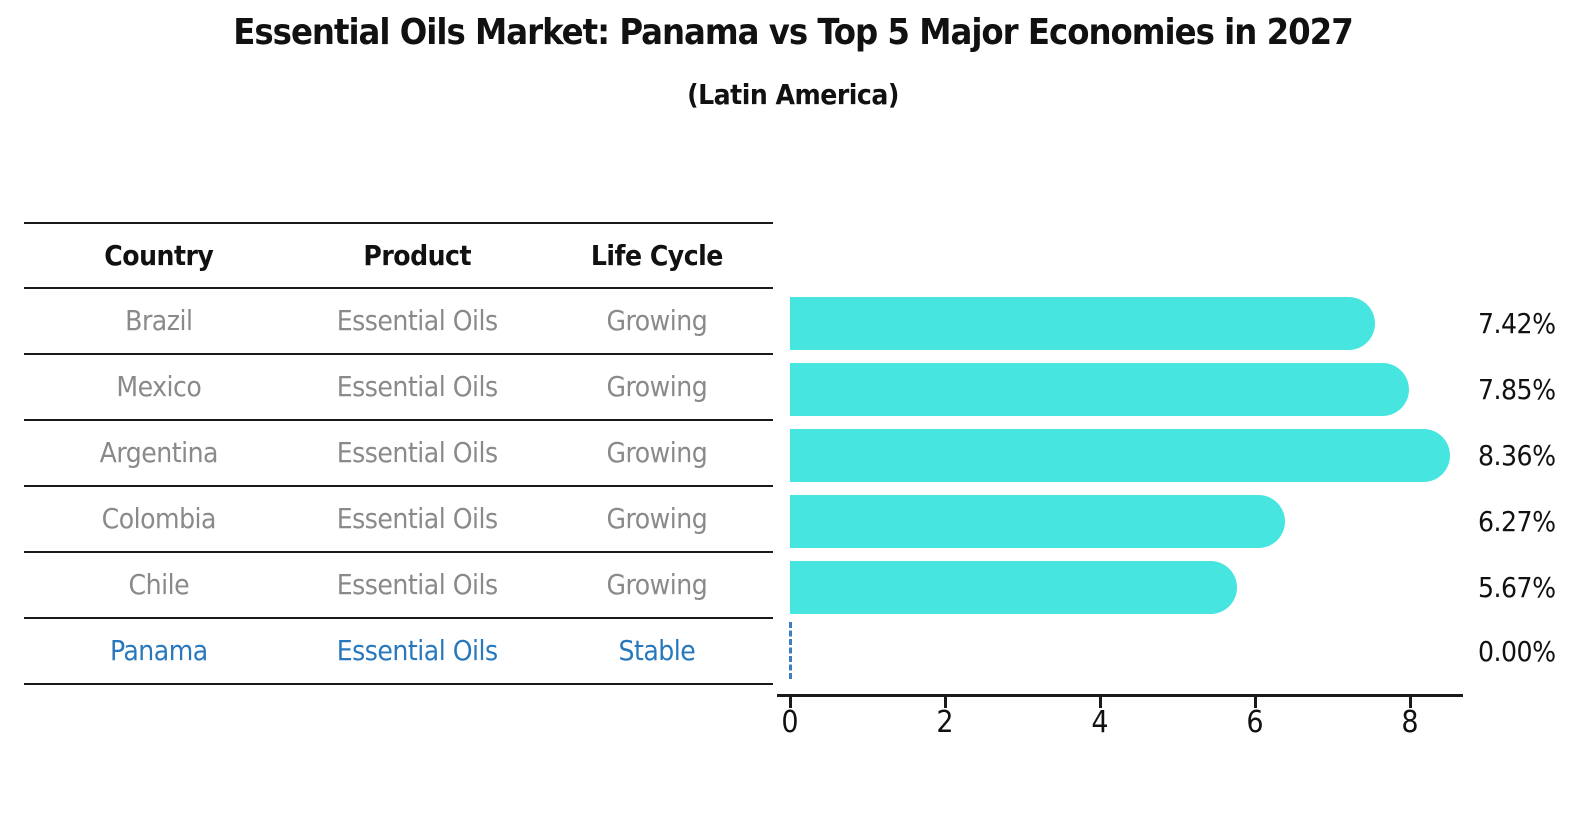 This screenshot has height=823, width=1586. What do you see at coordinates (657, 255) in the screenshot?
I see `col-header-lifecycle: Life Cycle` at bounding box center [657, 255].